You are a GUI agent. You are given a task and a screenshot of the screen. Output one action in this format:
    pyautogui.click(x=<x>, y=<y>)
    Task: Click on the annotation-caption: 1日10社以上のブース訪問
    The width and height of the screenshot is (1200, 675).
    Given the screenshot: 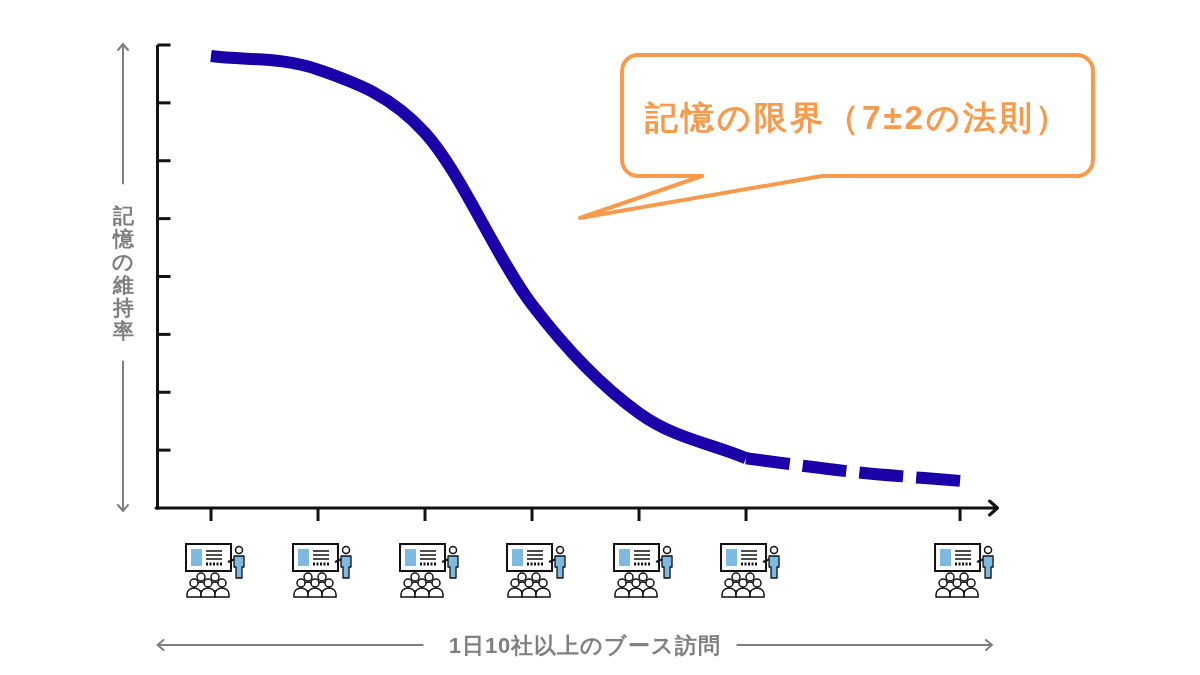 What is the action you would take?
    pyautogui.click(x=585, y=645)
    